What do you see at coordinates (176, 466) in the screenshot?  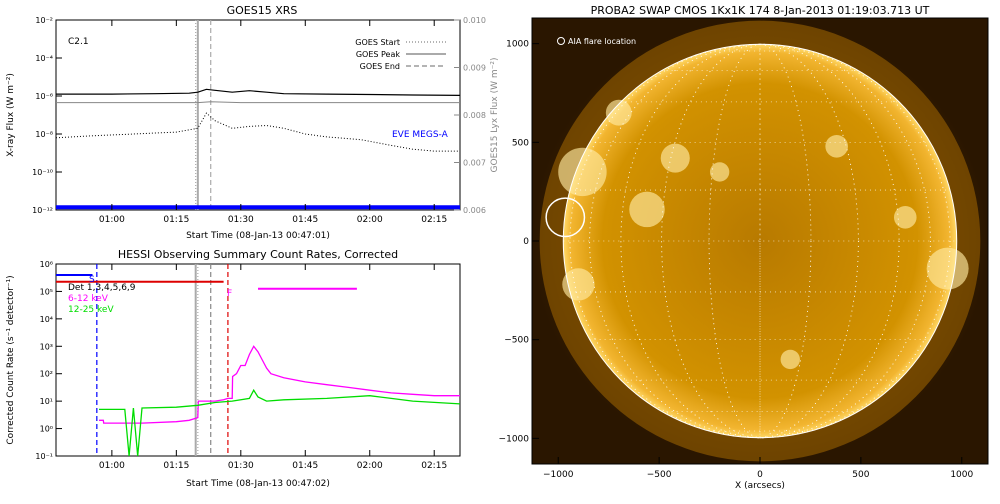 I see `hessi-x-tick-label: 01:15` at bounding box center [176, 466].